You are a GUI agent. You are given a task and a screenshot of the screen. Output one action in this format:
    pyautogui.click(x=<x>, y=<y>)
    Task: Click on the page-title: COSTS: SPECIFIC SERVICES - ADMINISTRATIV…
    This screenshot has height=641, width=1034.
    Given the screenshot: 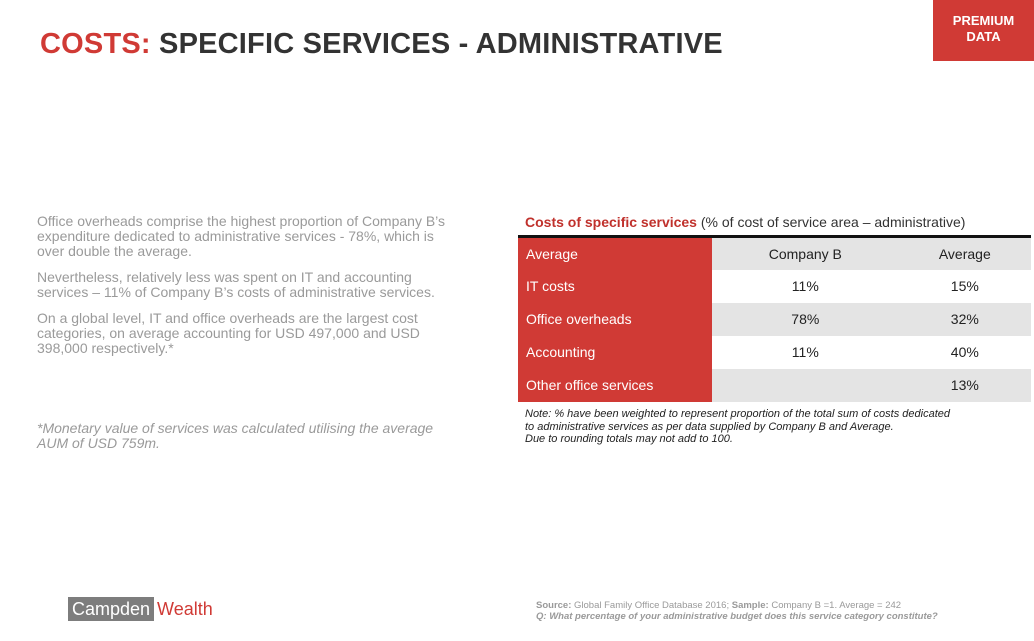 What is the action you would take?
    pyautogui.click(x=381, y=44)
    